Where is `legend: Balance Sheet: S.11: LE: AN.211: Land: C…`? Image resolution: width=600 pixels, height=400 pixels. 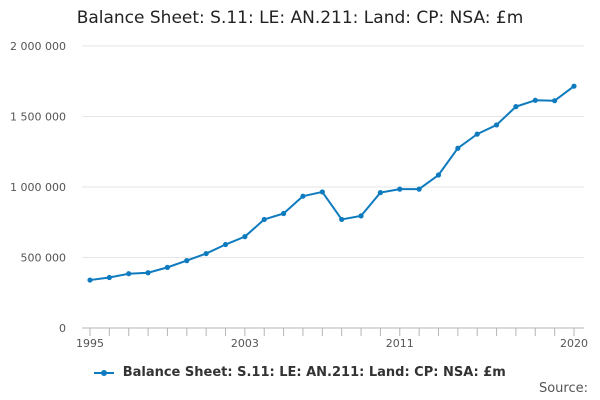 legend: Balance Sheet: S.11: LE: AN.211: Land: C… is located at coordinates (300, 372).